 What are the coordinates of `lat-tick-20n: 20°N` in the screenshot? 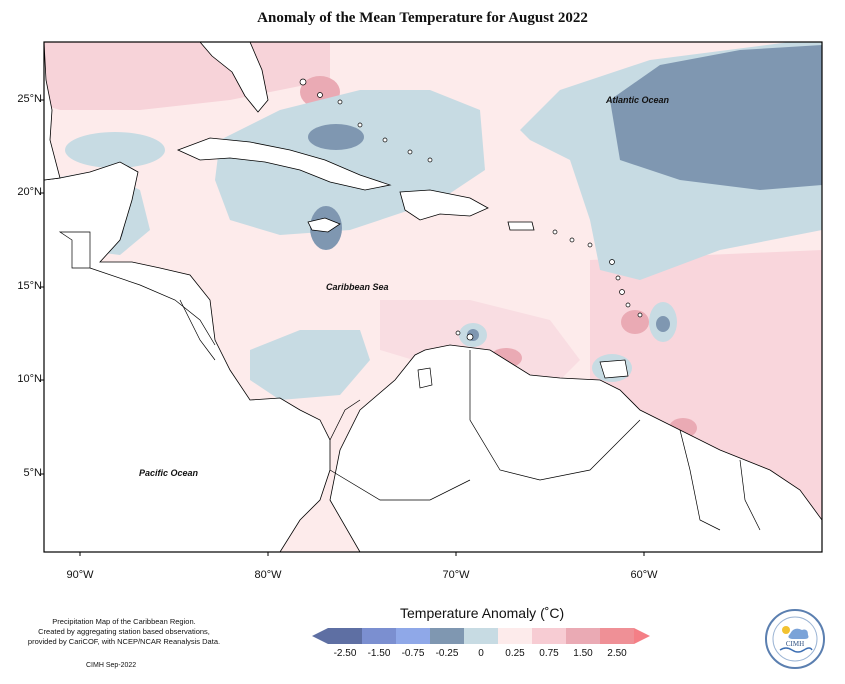 It's located at (29, 192).